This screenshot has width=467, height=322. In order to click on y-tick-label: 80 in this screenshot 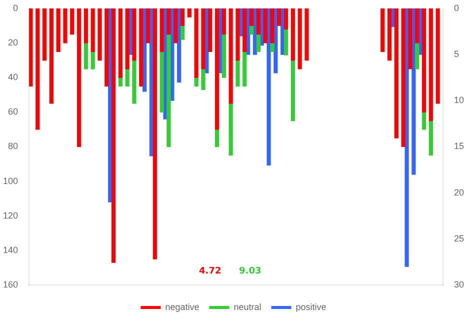, I will do `click(13, 146)`.